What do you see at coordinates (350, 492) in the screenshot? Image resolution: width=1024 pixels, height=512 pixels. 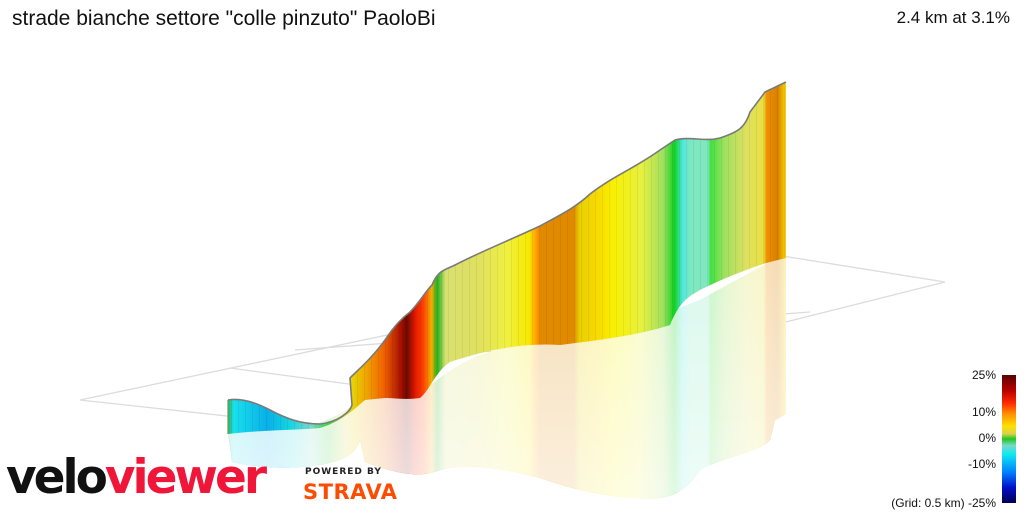 I see `strava-logo: STRAVA` at bounding box center [350, 492].